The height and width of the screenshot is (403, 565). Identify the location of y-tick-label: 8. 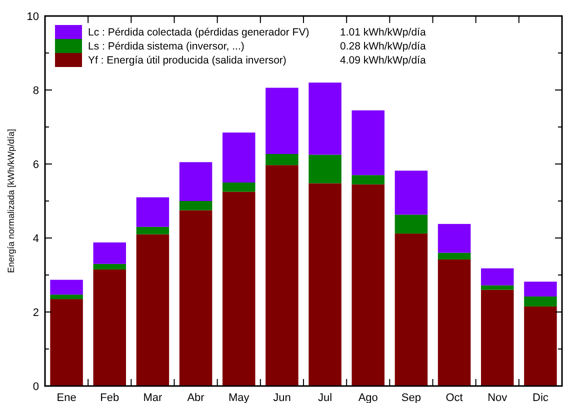
(35, 90).